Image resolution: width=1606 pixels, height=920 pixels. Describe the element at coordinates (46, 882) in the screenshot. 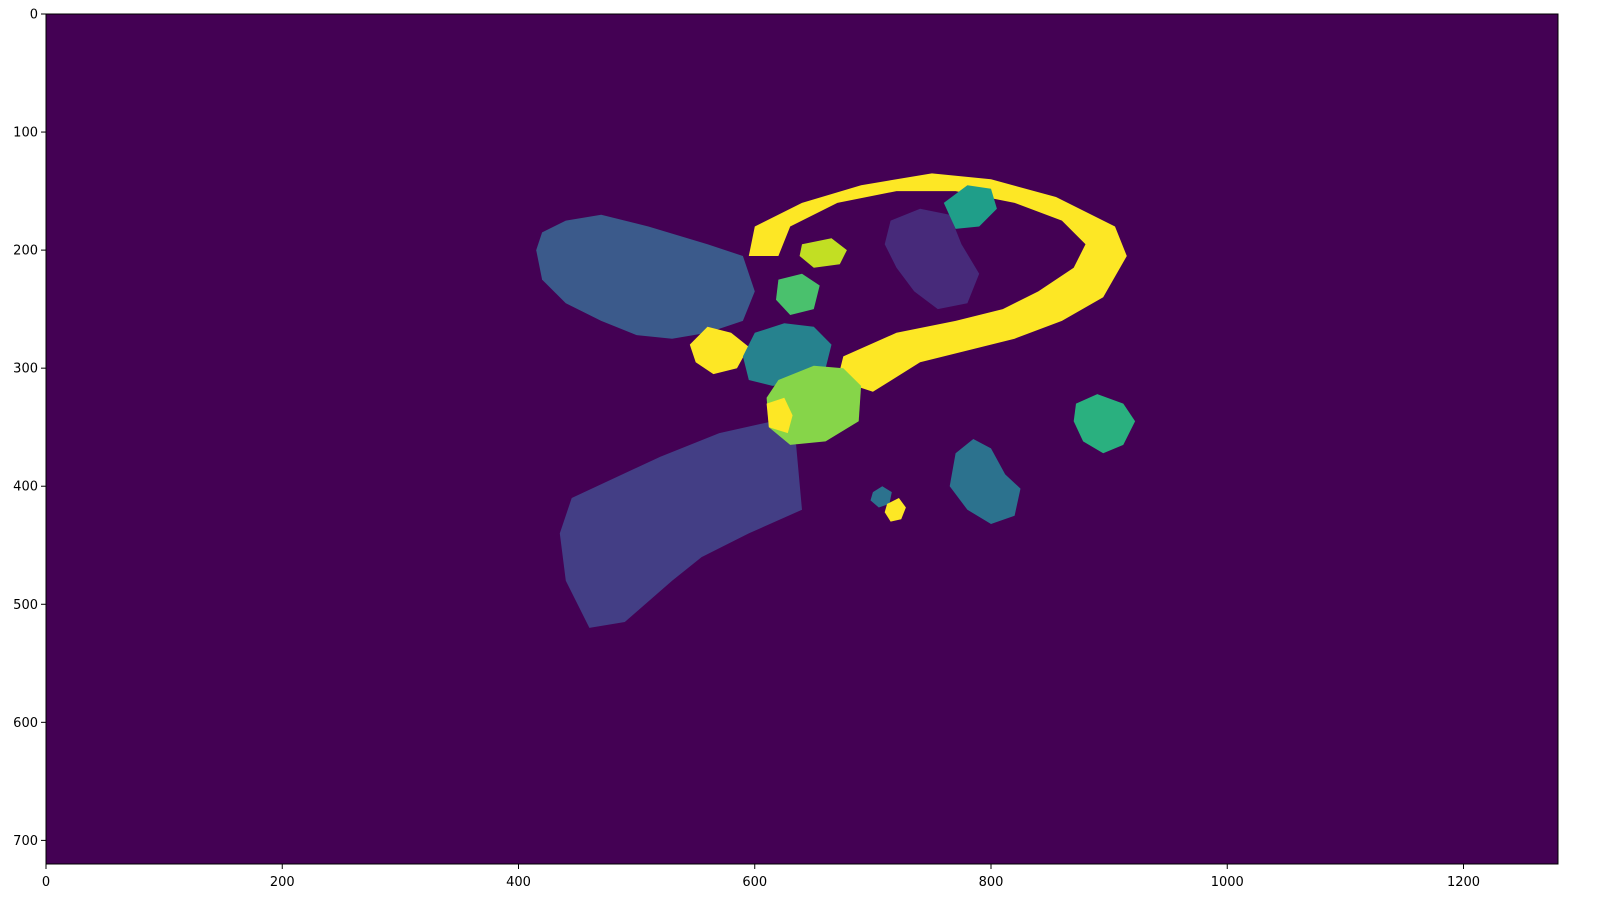

I see `x-tick-label: 0` at that location.